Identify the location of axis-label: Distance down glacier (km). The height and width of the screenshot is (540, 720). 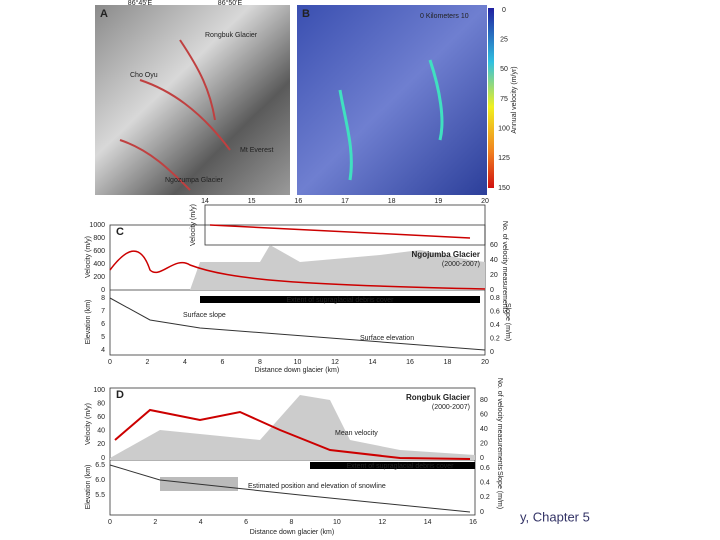
(292, 532).